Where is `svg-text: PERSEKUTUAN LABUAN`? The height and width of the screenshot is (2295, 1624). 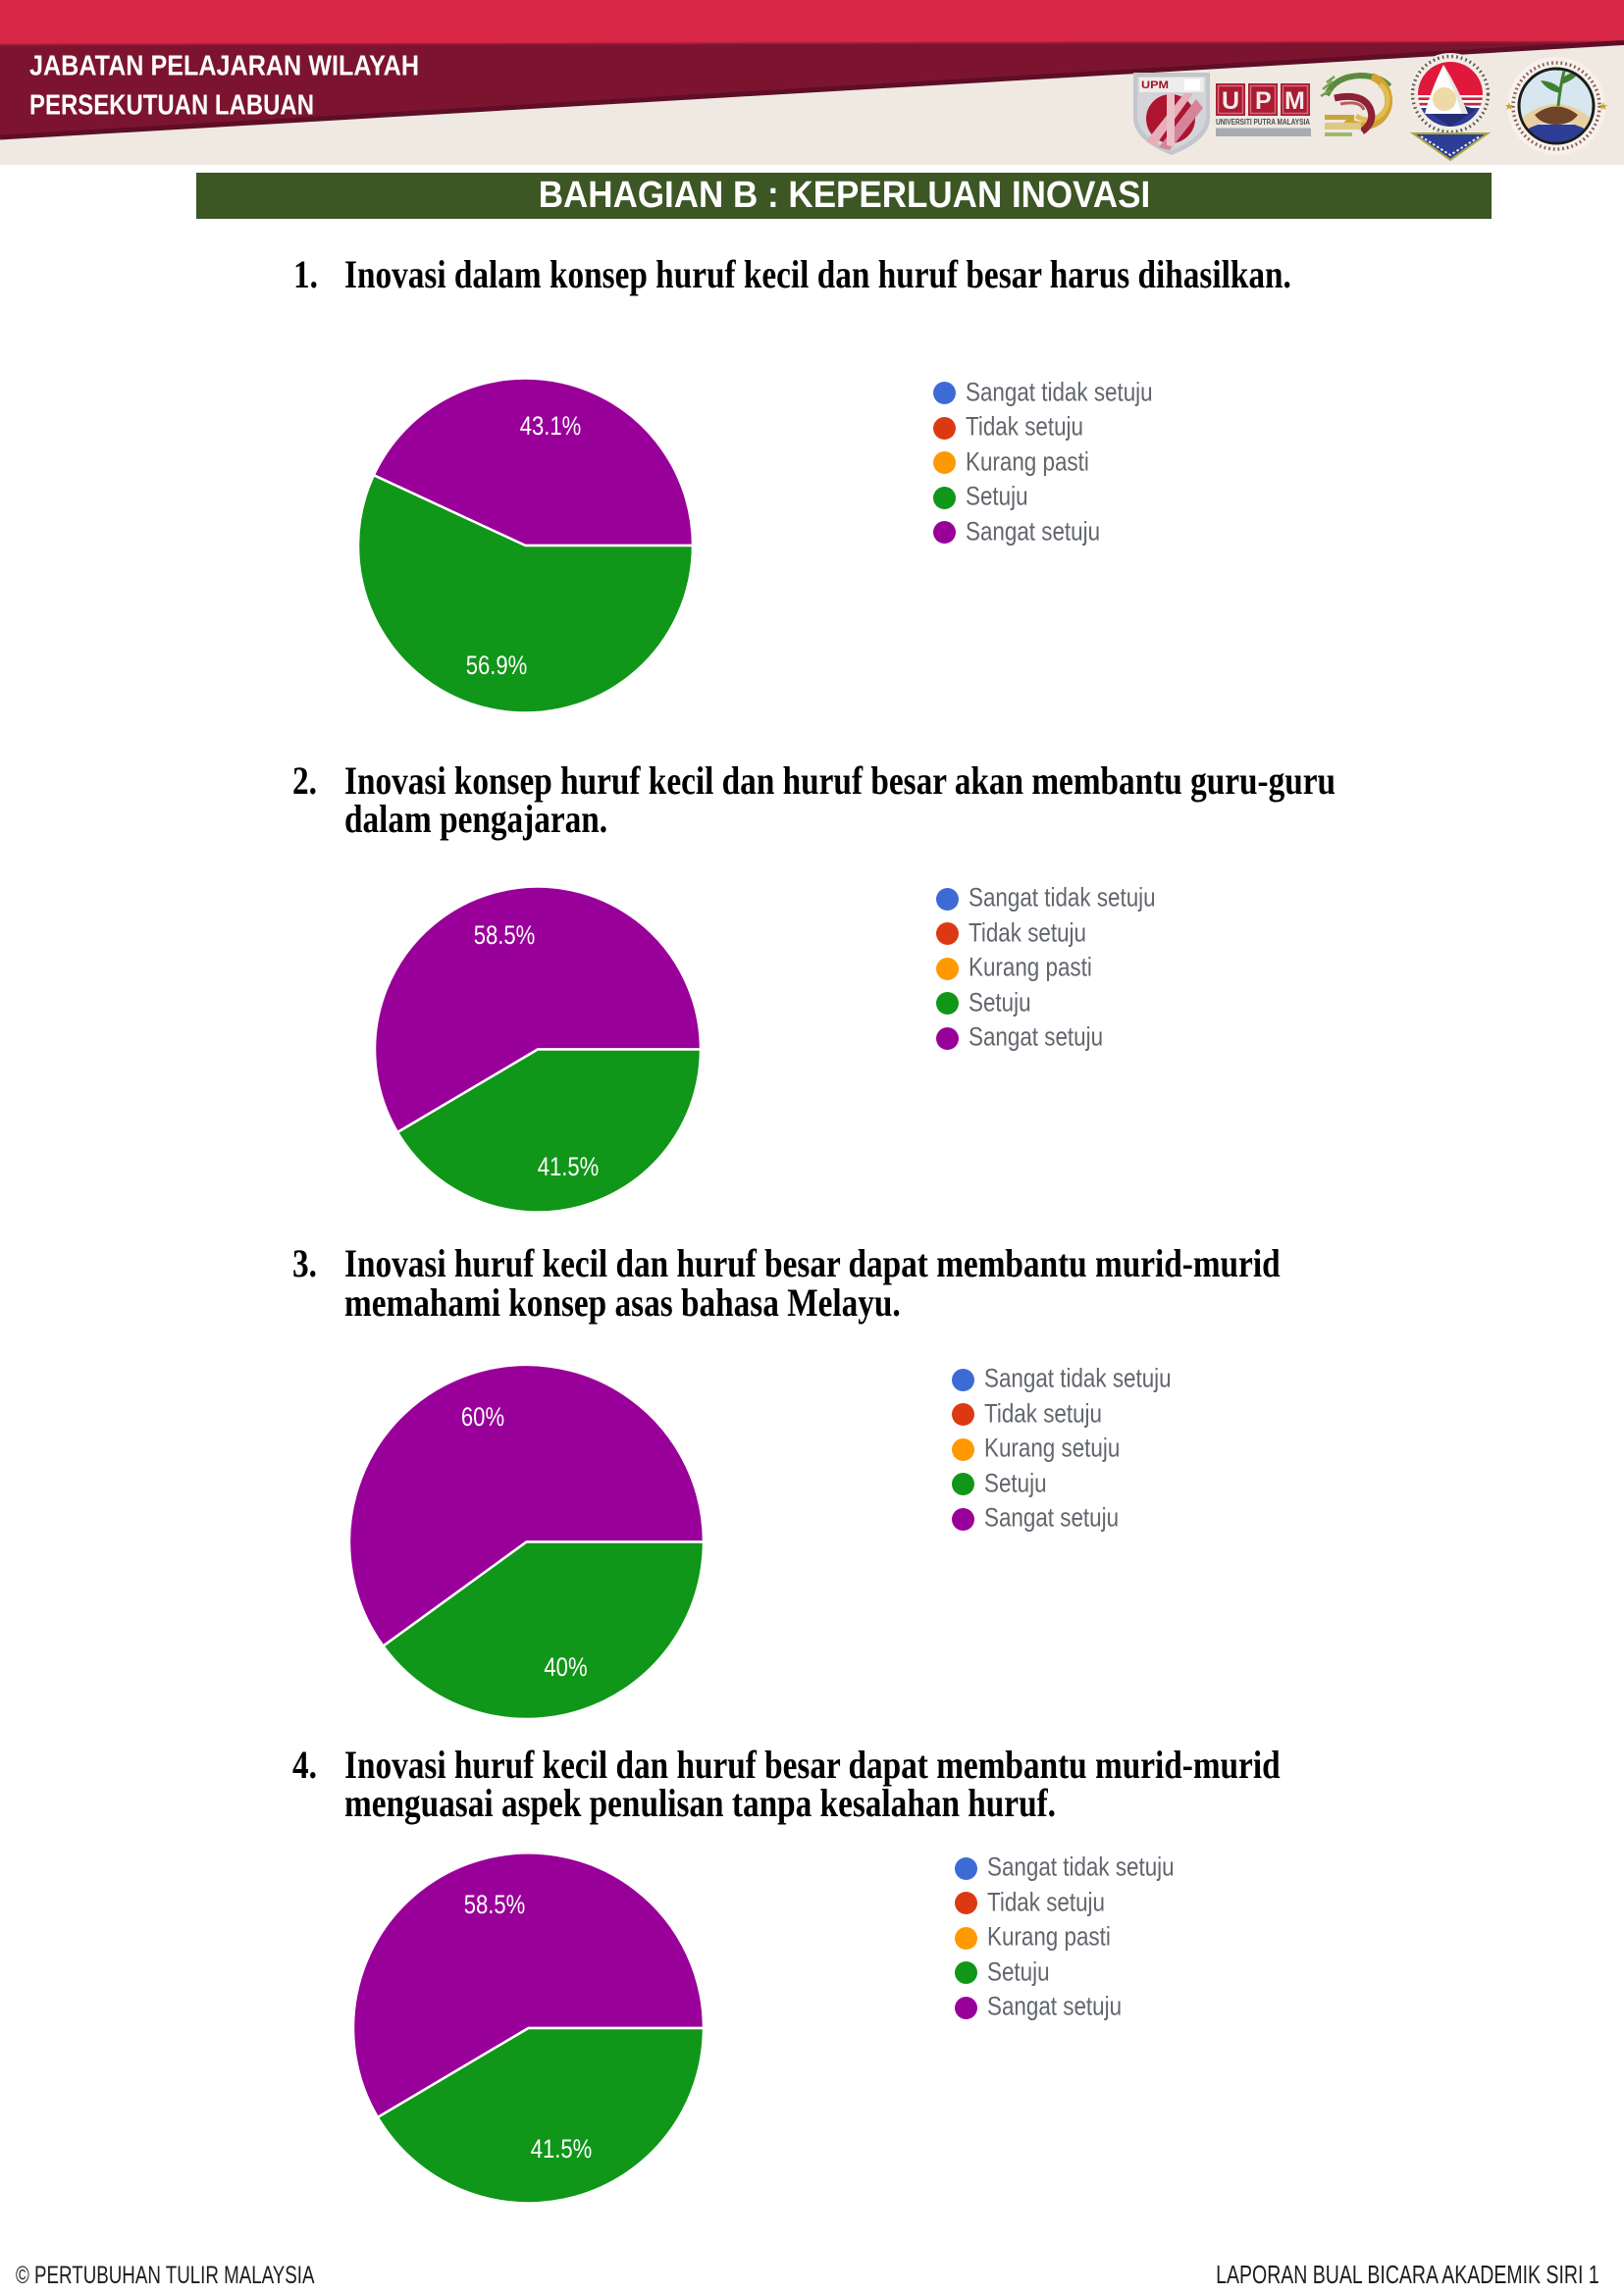
svg-text: PERSEKUTUAN LABUAN is located at coordinates (171, 106).